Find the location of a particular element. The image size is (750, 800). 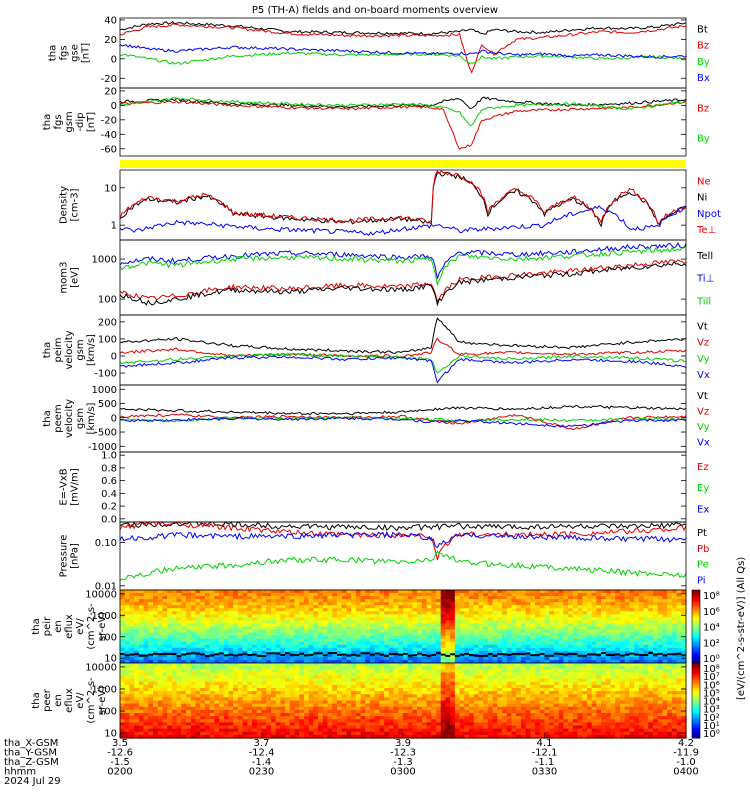

legend-item: Pt is located at coordinates (702, 533).